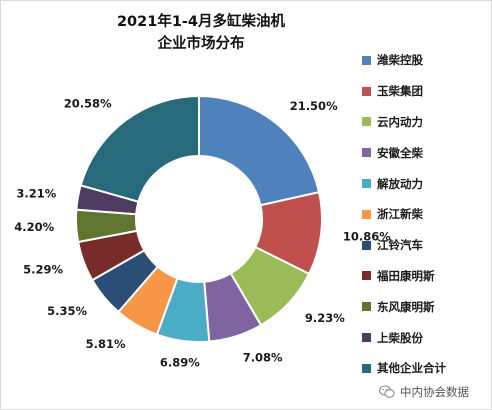  I want to click on watermark: 中内协会数据, so click(424, 392).